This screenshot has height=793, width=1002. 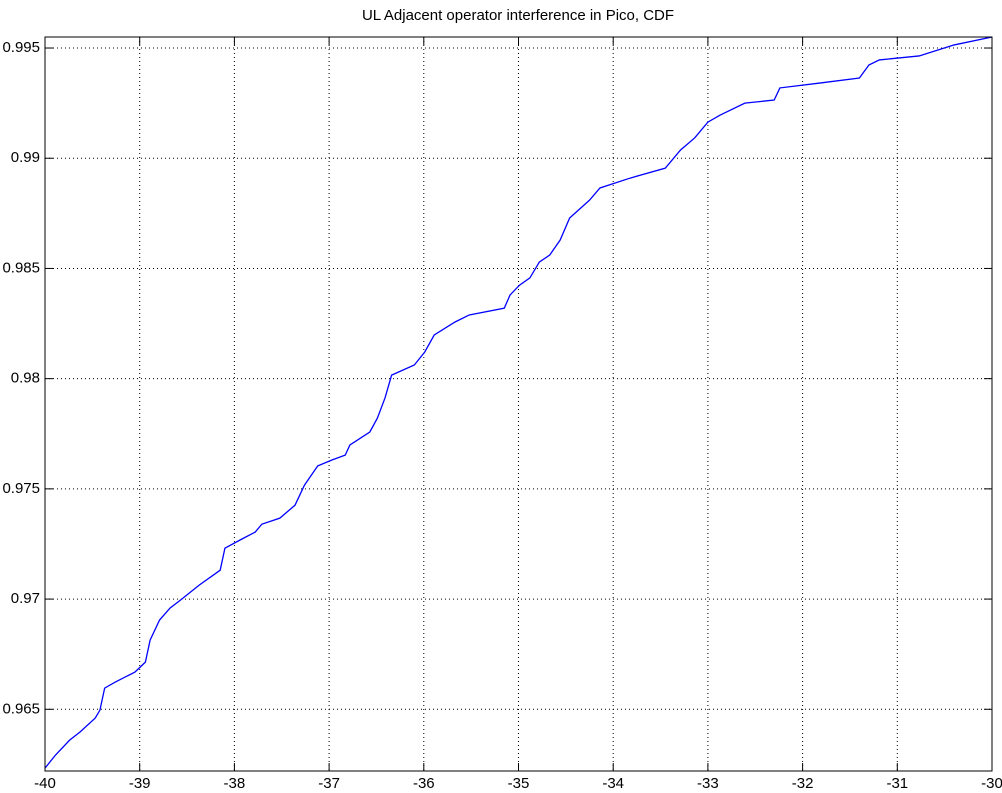 I want to click on y-tick-label: 0.965, so click(x=21, y=708).